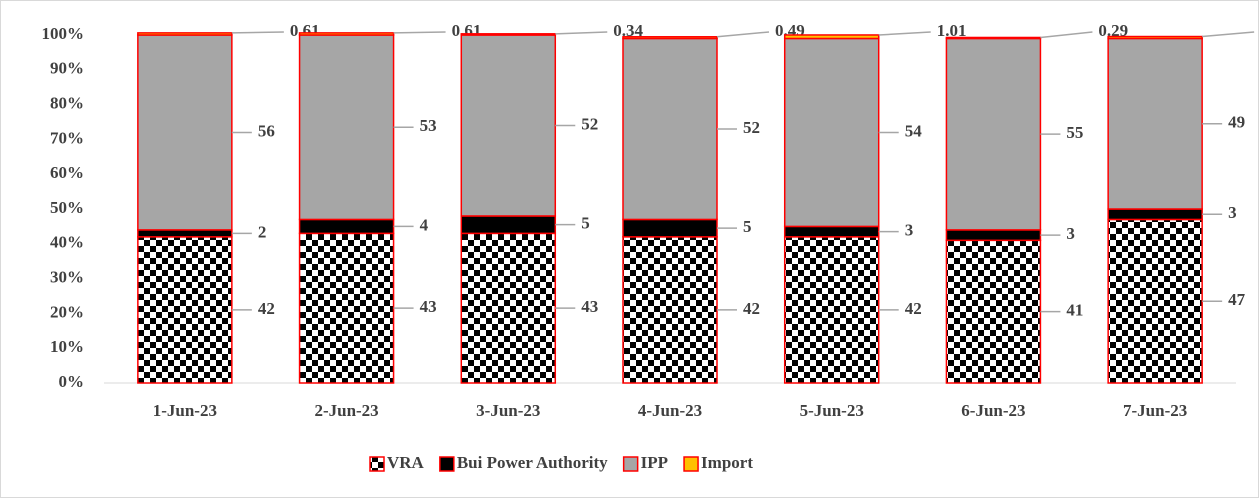 The image size is (1260, 499). Describe the element at coordinates (67, 242) in the screenshot. I see `y-tick-label: 40%` at that location.